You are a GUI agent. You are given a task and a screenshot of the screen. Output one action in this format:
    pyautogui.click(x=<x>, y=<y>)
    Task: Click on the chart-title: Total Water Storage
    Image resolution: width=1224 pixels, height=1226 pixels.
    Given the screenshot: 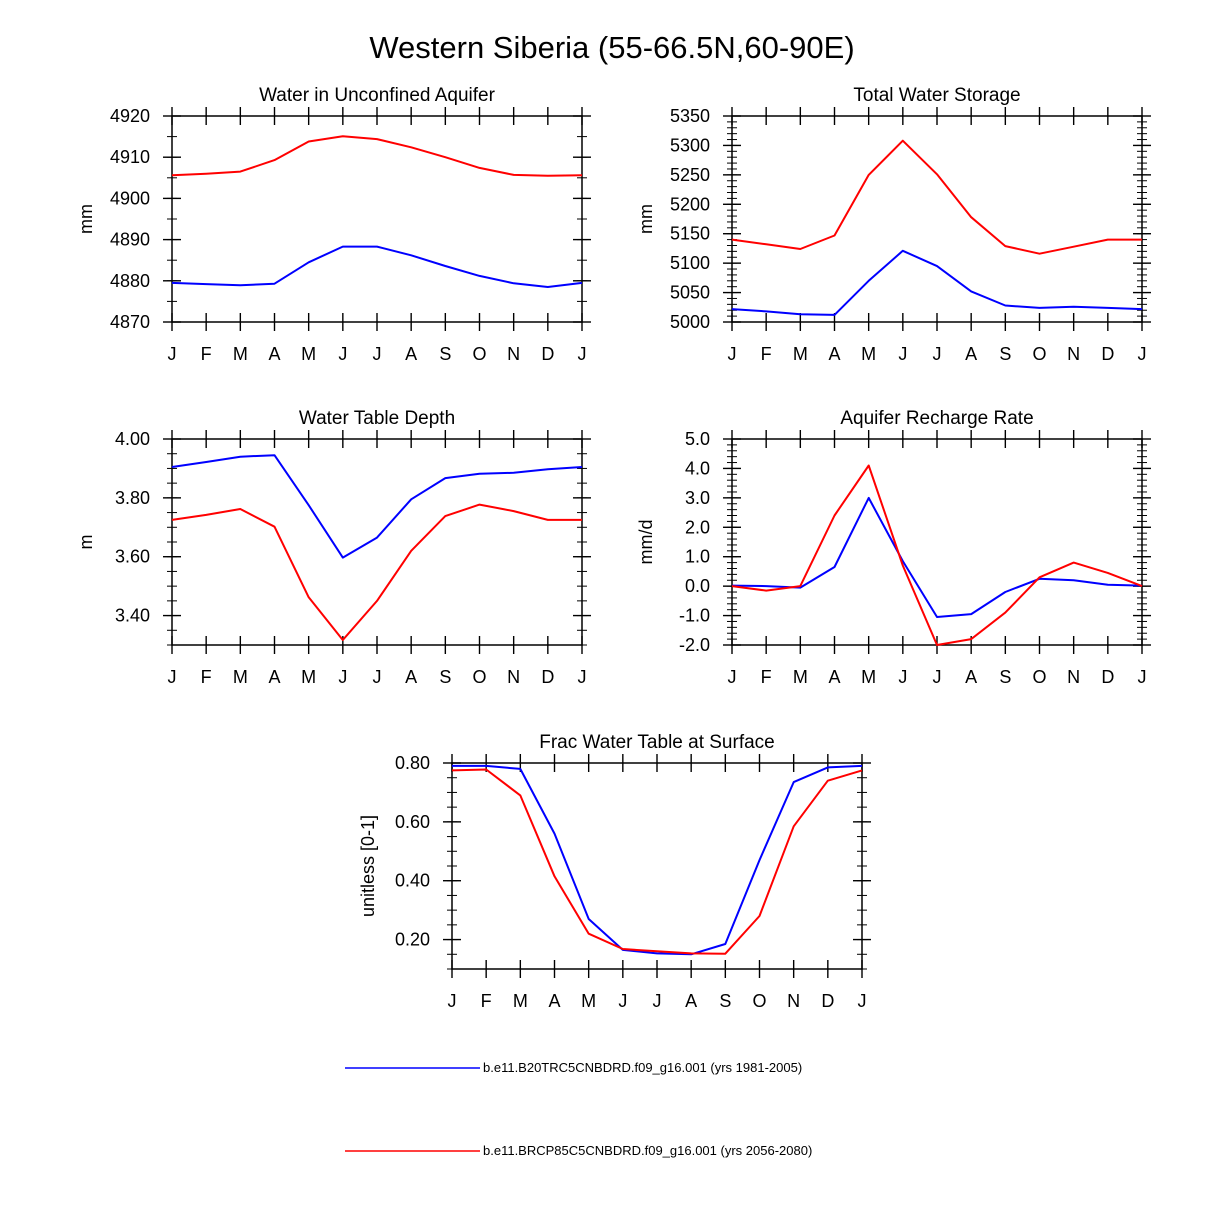 What is the action you would take?
    pyautogui.click(x=936, y=95)
    